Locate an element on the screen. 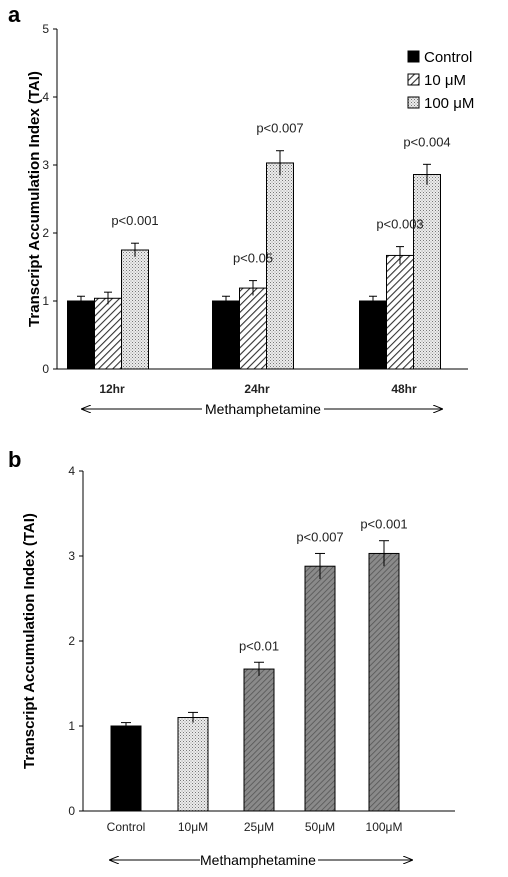 Image resolution: width=508 pixels, height=877 pixels. panel-a-legend-label: 100 μM is located at coordinates (449, 103).